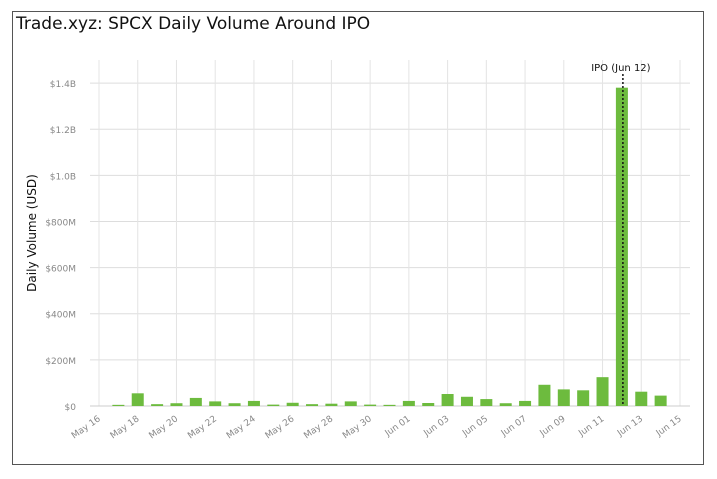 The image size is (717, 479). I want to click on x-tick-label: May 24, so click(241, 427).